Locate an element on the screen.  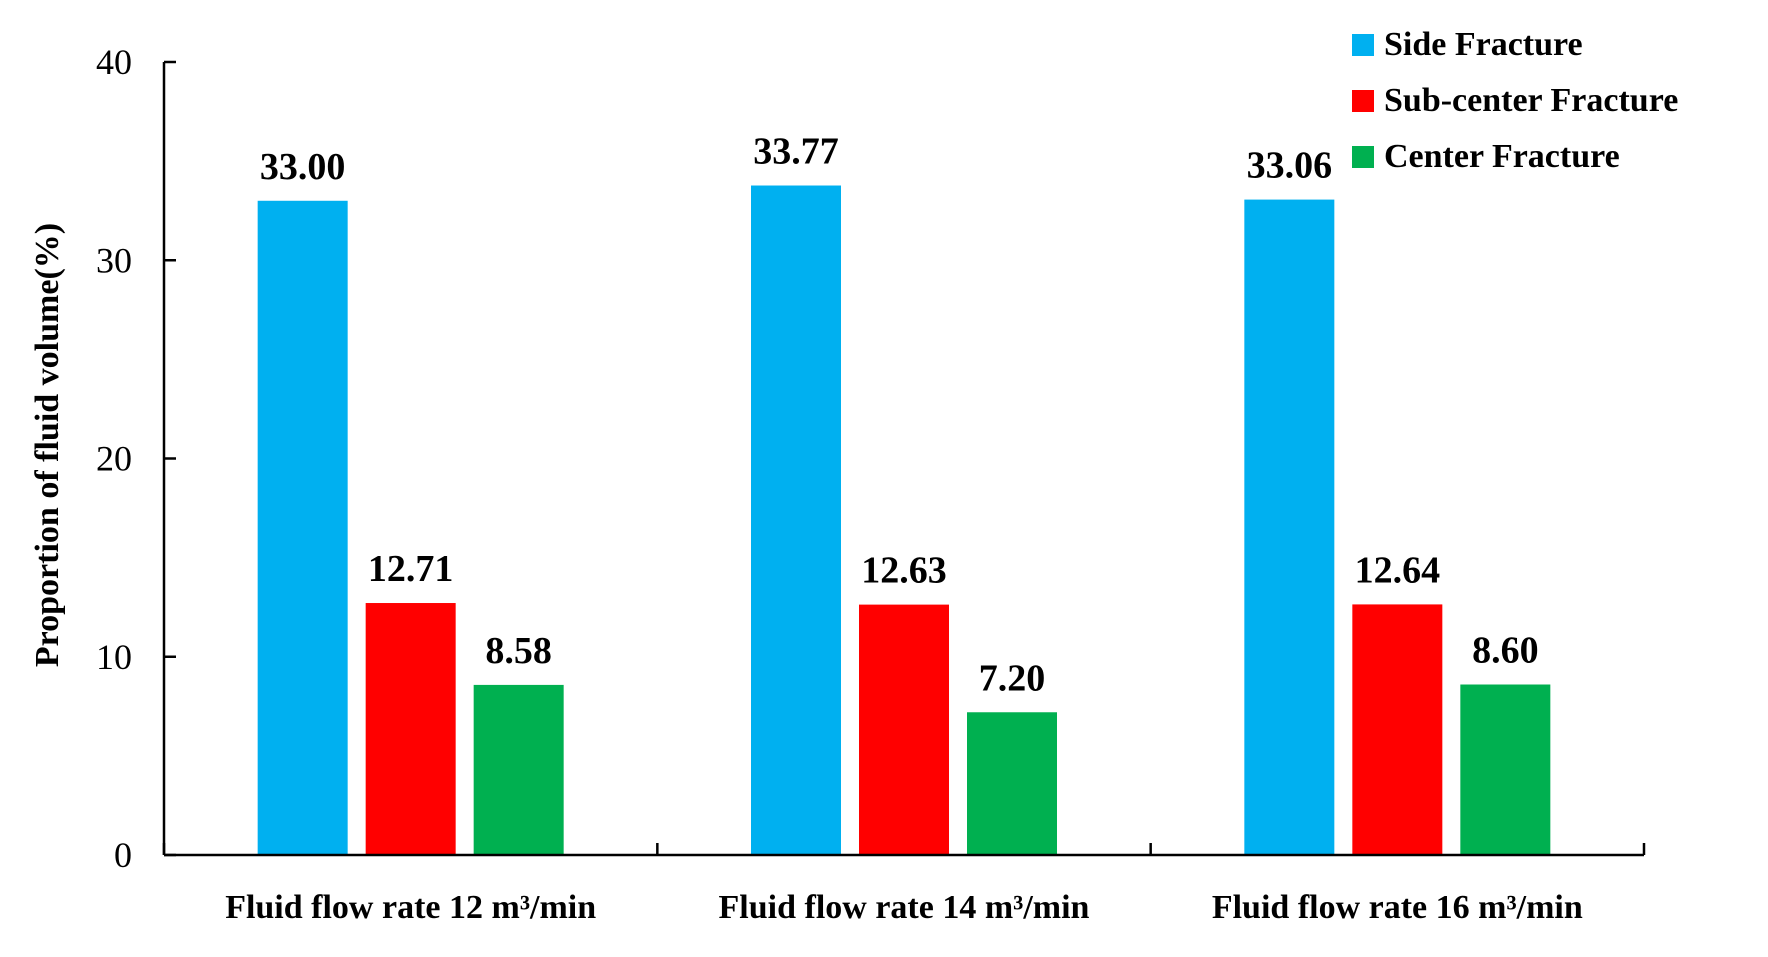
legend-label: Sub-center Fracture is located at coordinates (1531, 100).